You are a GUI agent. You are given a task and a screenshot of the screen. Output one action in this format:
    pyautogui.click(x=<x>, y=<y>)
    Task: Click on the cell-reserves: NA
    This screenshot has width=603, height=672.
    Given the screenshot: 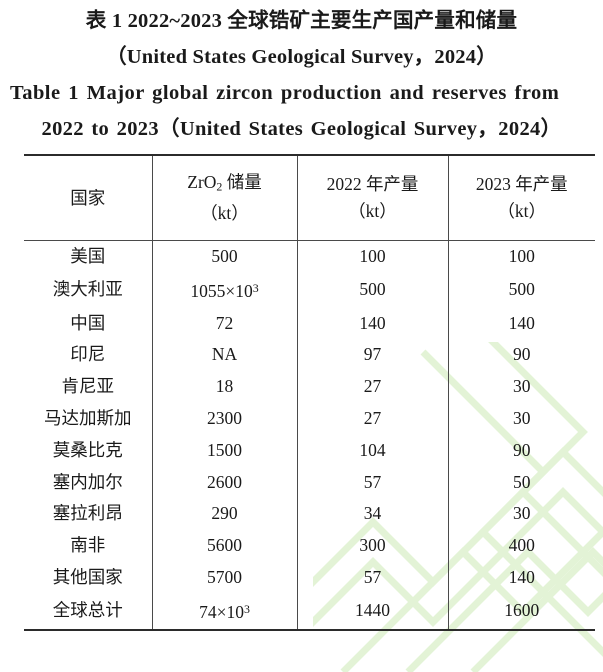 What is the action you would take?
    pyautogui.click(x=224, y=355)
    